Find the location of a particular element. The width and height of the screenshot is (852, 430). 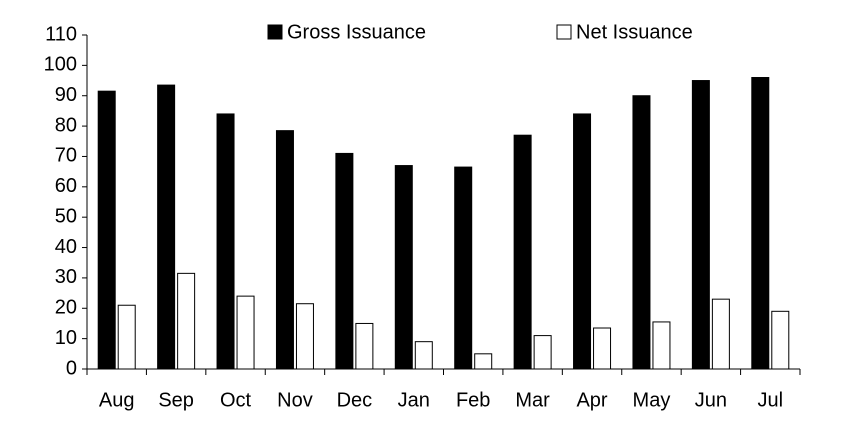

x-tick-label: Sep is located at coordinates (176, 400).